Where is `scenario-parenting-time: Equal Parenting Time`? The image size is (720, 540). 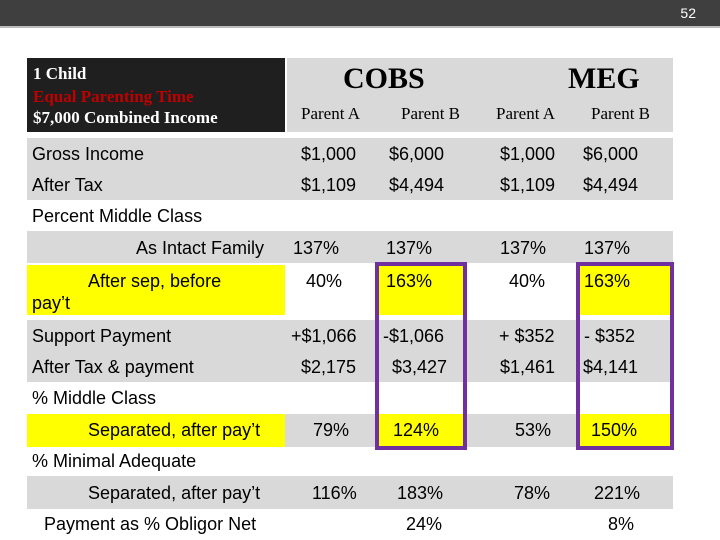 scenario-parenting-time: Equal Parenting Time is located at coordinates (113, 96).